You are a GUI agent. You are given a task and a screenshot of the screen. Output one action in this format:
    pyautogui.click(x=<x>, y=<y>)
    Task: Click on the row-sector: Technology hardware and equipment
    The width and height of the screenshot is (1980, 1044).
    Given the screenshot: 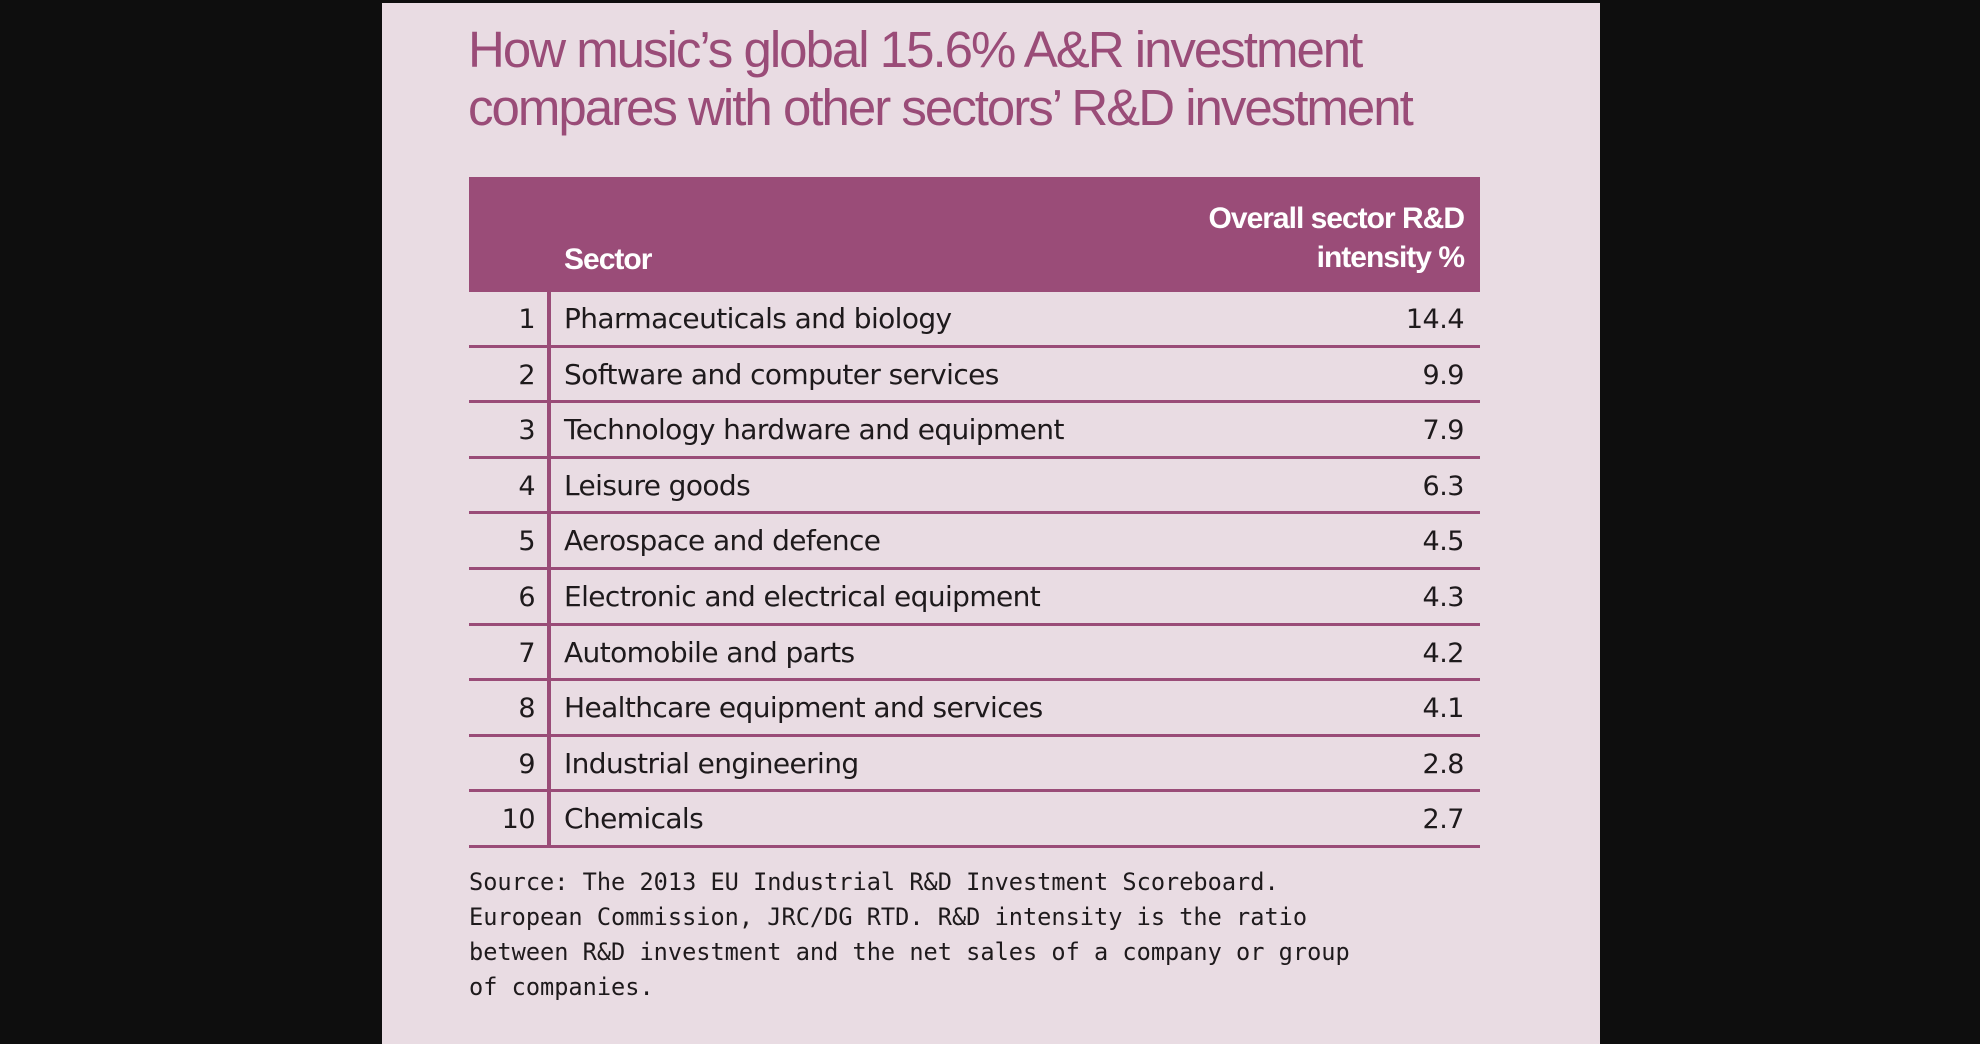 What is the action you would take?
    pyautogui.click(x=814, y=430)
    